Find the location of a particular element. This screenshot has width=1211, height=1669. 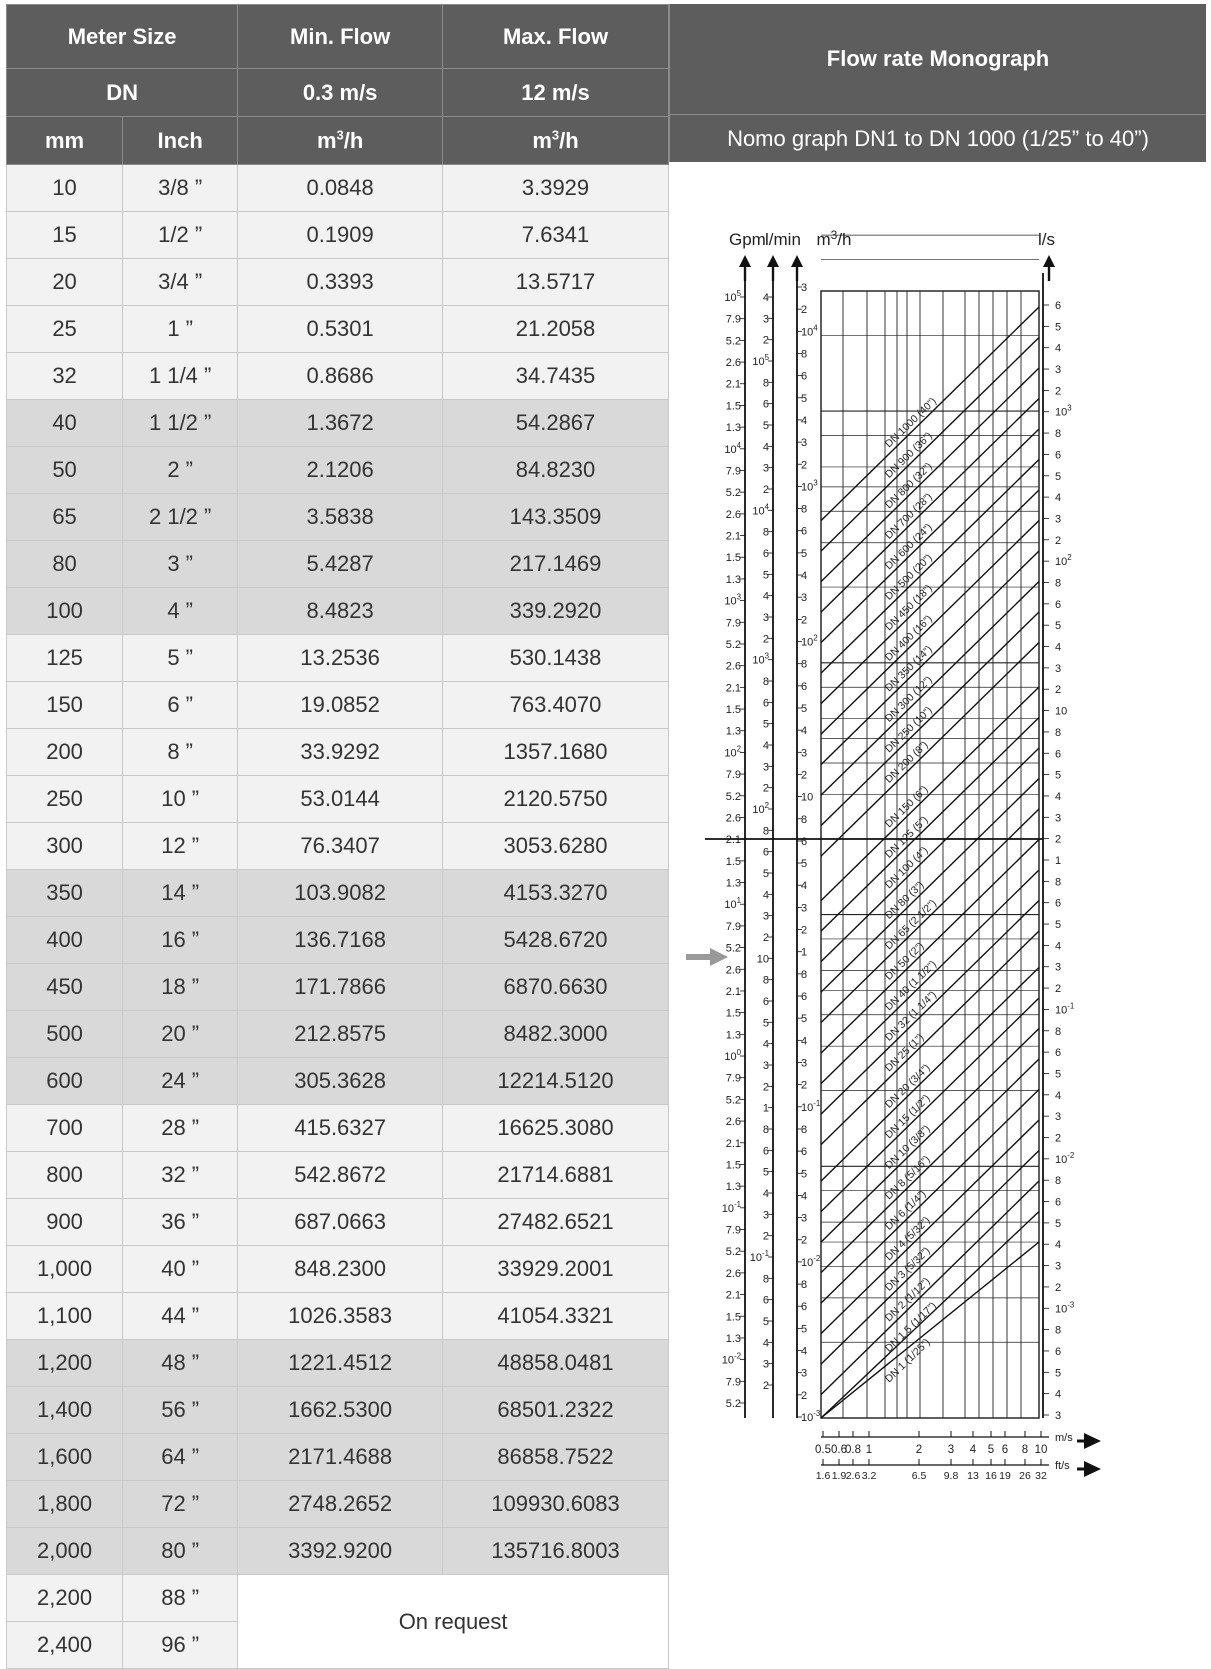

tick-mantissa: 2.6 is located at coordinates (733, 515).